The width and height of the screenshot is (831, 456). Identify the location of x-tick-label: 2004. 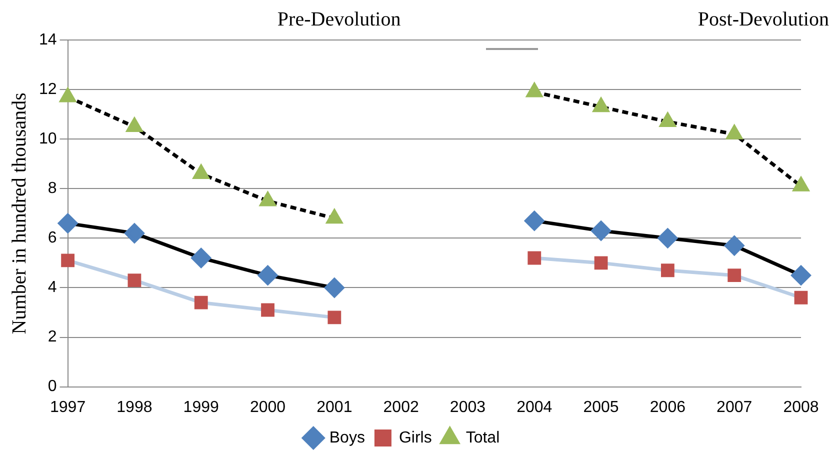
(534, 407).